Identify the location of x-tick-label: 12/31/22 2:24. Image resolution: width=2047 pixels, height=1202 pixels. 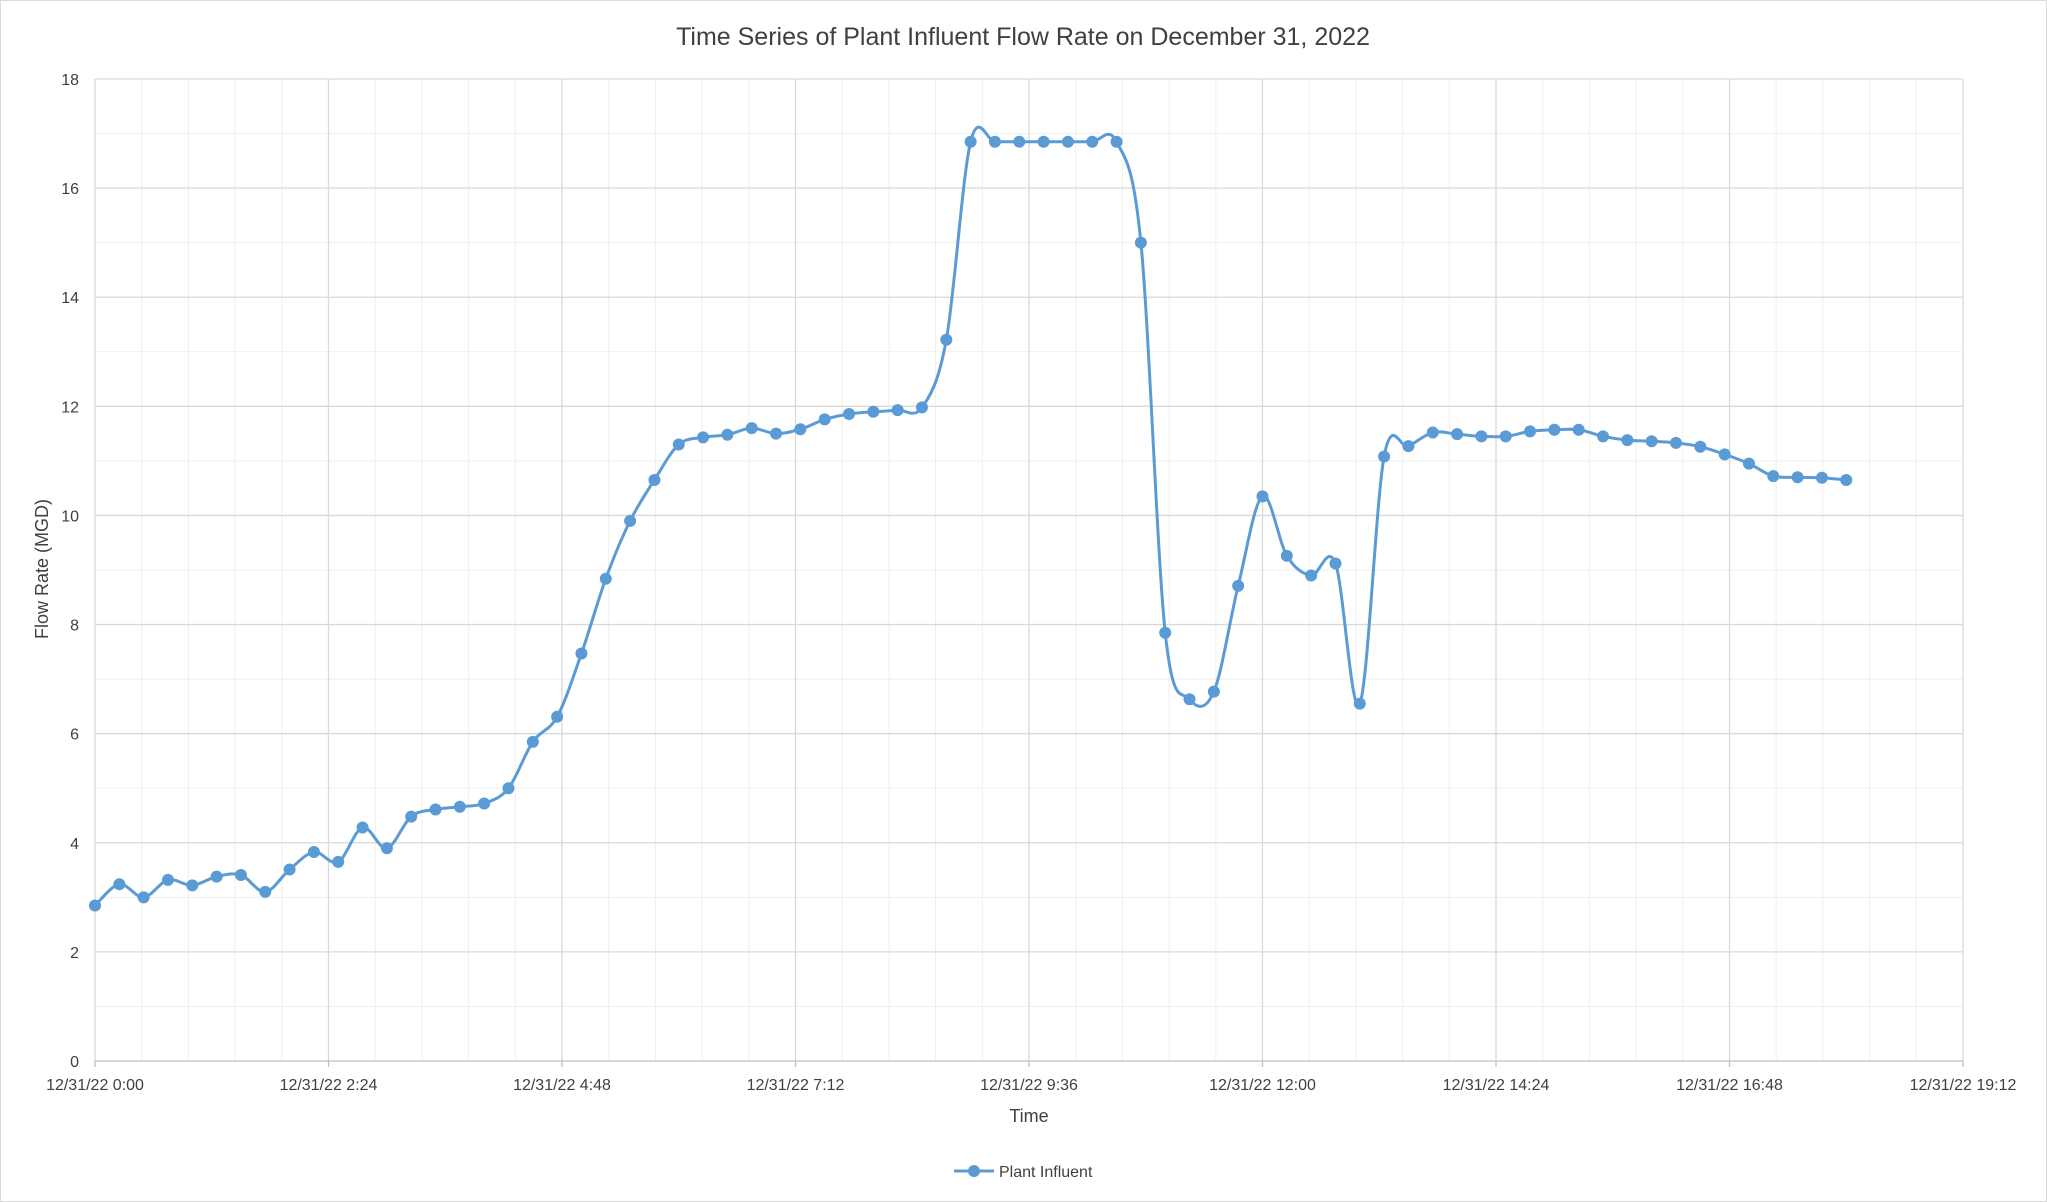
(329, 1085).